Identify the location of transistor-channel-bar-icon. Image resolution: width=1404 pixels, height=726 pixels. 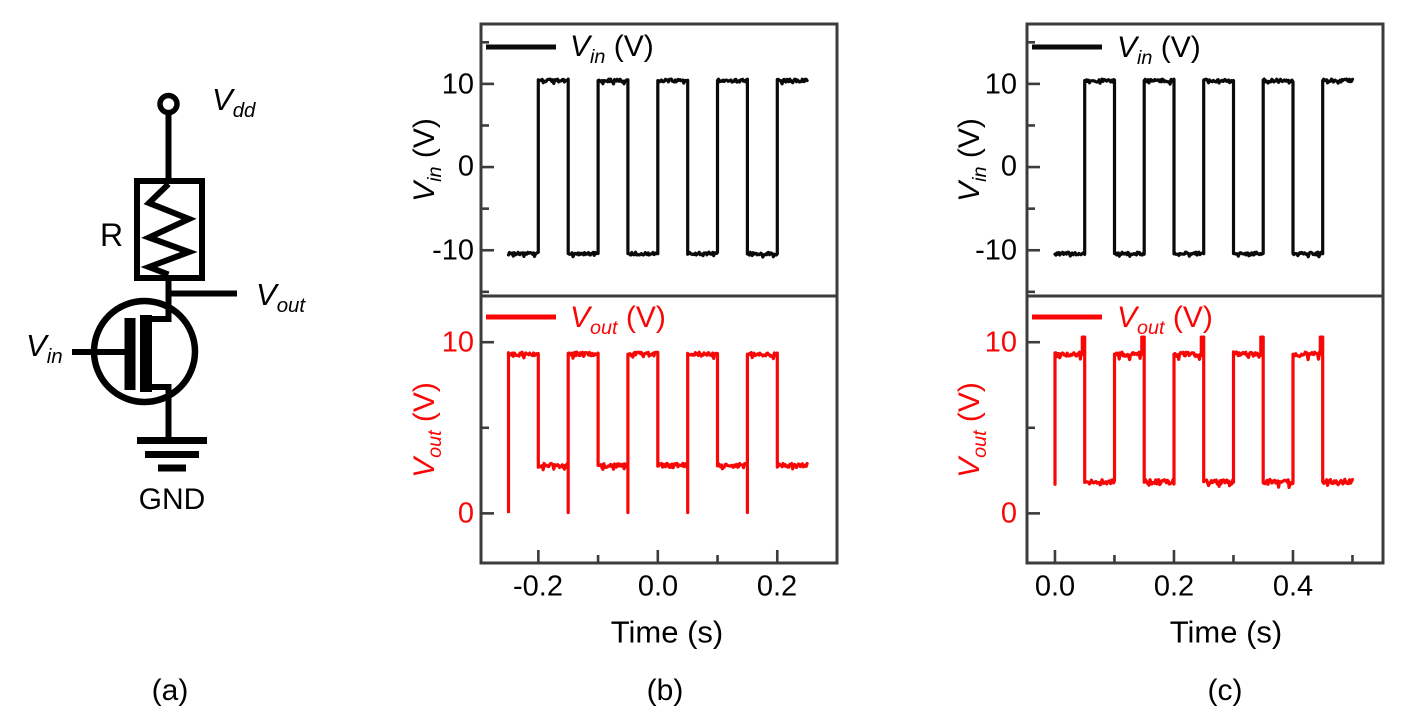
(146, 353).